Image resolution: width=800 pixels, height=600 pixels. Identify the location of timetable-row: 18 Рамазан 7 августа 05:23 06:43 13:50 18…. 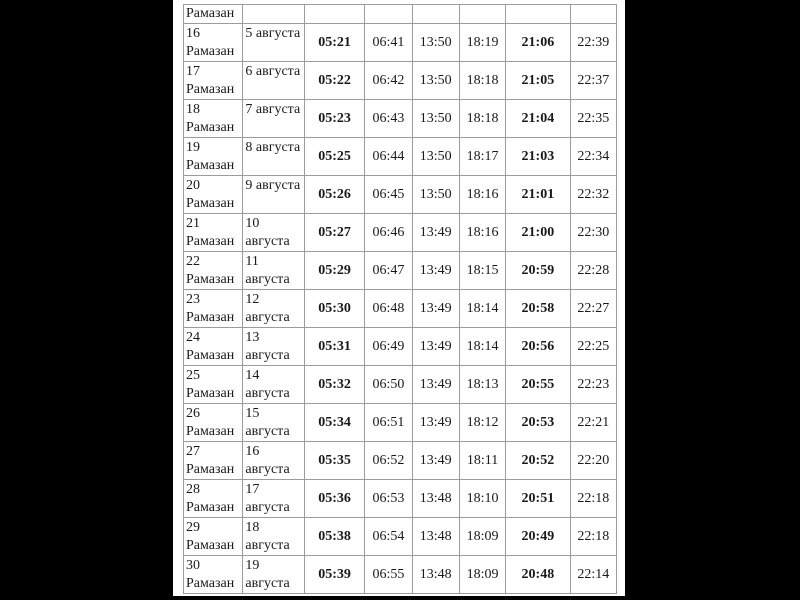
(400, 118).